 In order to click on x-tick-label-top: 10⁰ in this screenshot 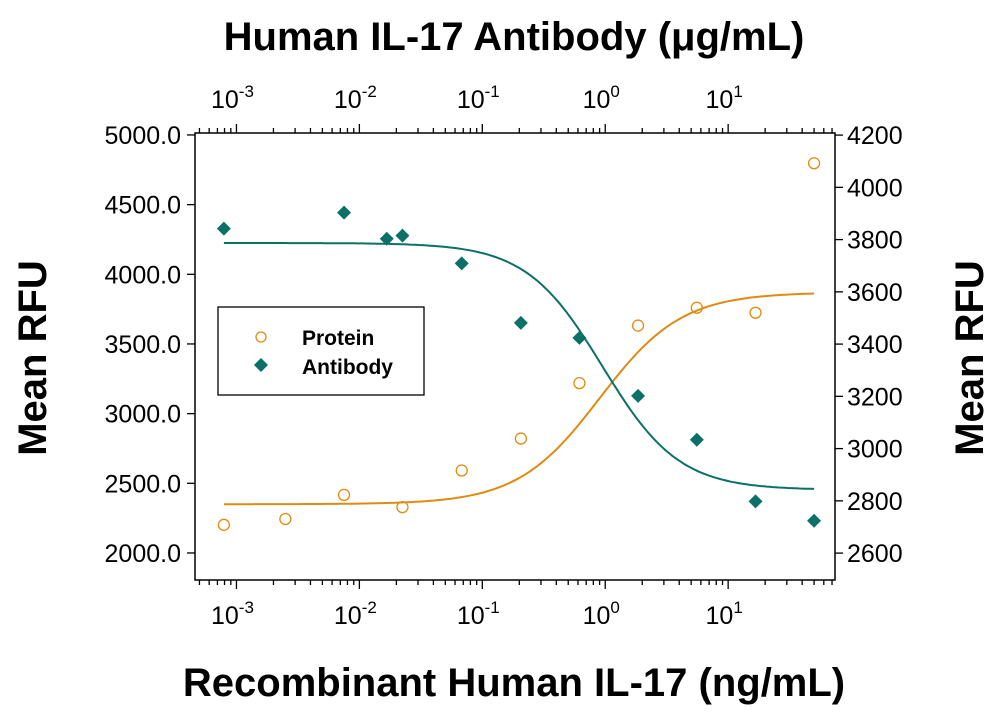, I will do `click(601, 98)`.